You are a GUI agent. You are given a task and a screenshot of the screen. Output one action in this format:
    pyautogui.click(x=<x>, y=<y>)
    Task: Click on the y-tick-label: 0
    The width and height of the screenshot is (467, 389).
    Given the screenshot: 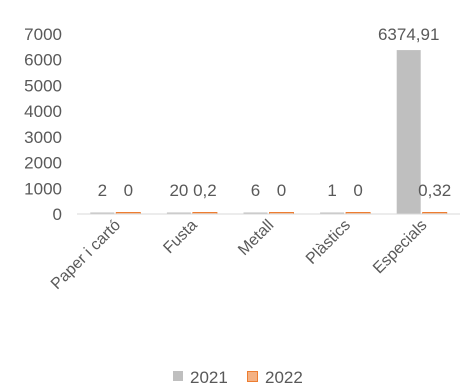 What is the action you would take?
    pyautogui.click(x=57, y=214)
    